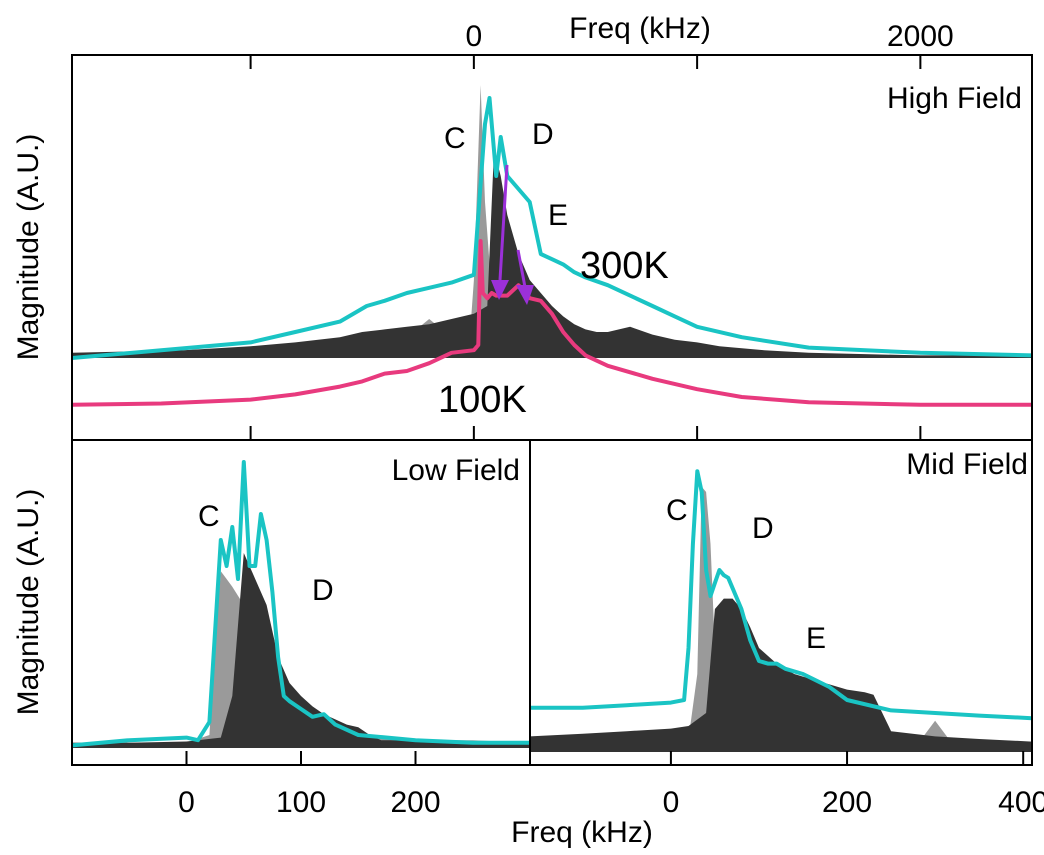 The height and width of the screenshot is (855, 1044). Describe the element at coordinates (503, 222) in the screenshot. I see `arrow-1-shaft` at that location.